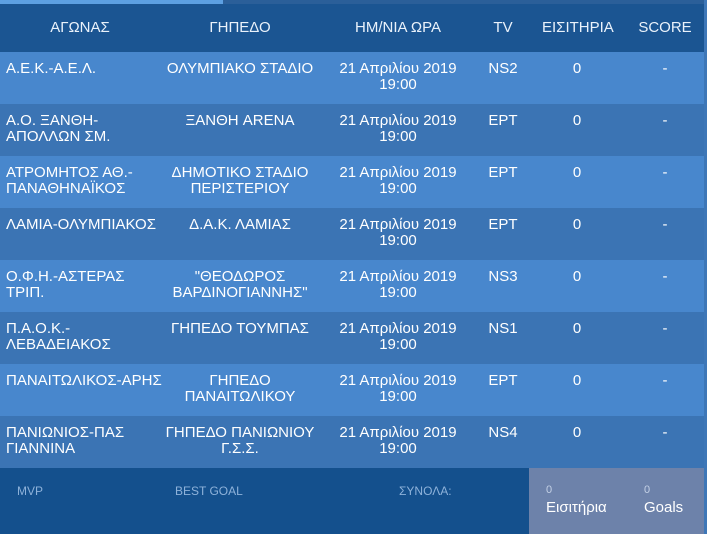 The height and width of the screenshot is (534, 707). Describe the element at coordinates (705, 267) in the screenshot. I see `panel-edge` at that location.